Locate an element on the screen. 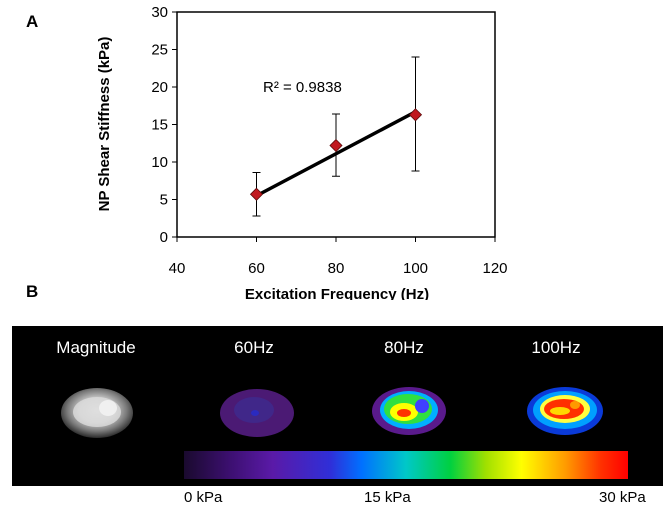 The width and height of the screenshot is (668, 519). y-tick-label: 30 is located at coordinates (159, 12).